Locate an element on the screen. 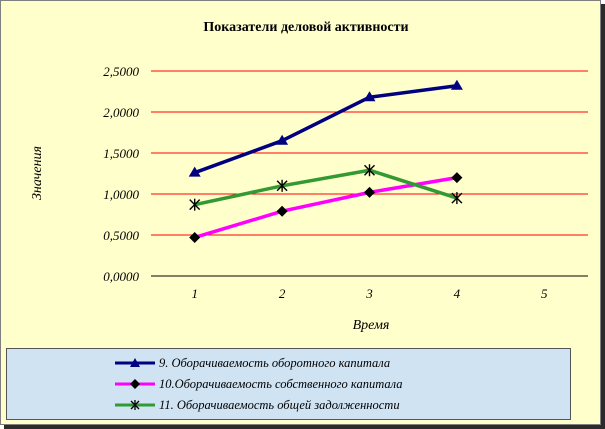 The width and height of the screenshot is (605, 429). y-tick-label: 2,0000 is located at coordinates (121, 112).